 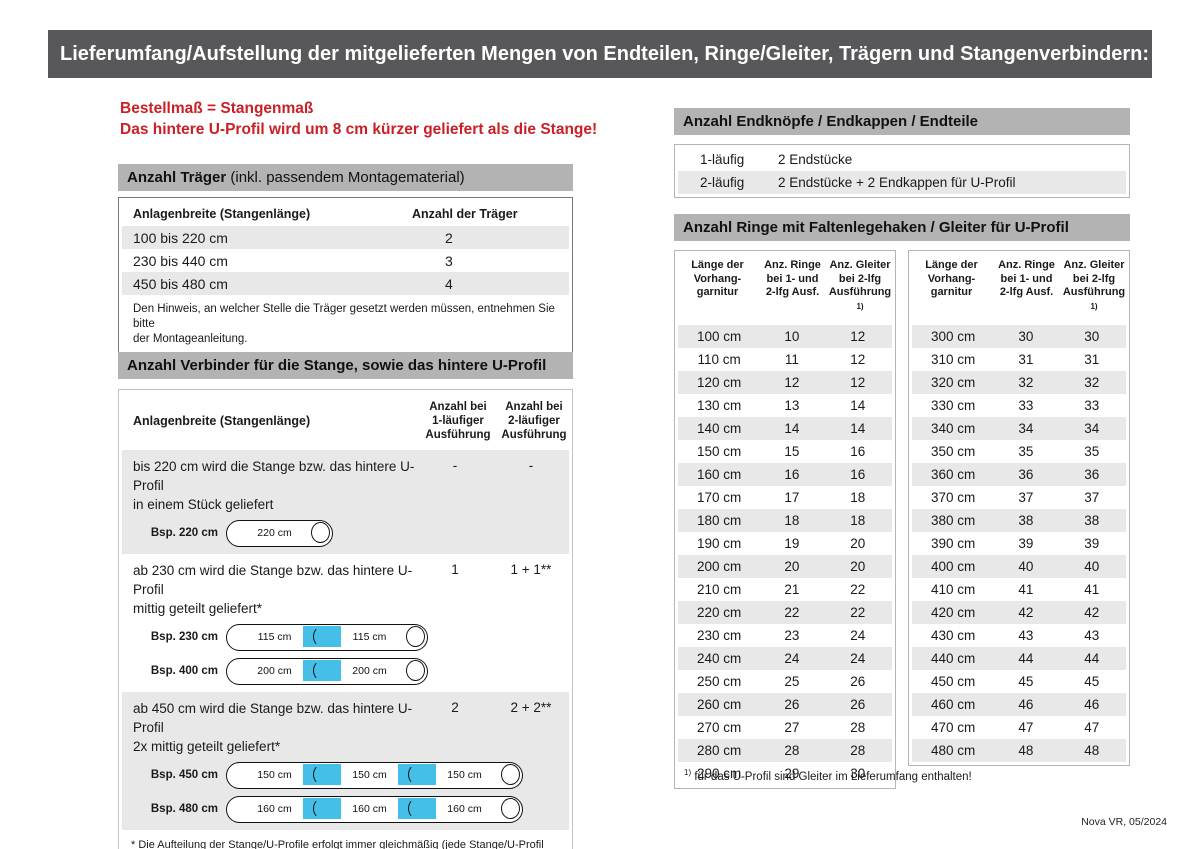 I want to click on ringe-col-ringe: Anz. Ringe bei 1- und 2-lfg Ausf., so click(x=1026, y=278).